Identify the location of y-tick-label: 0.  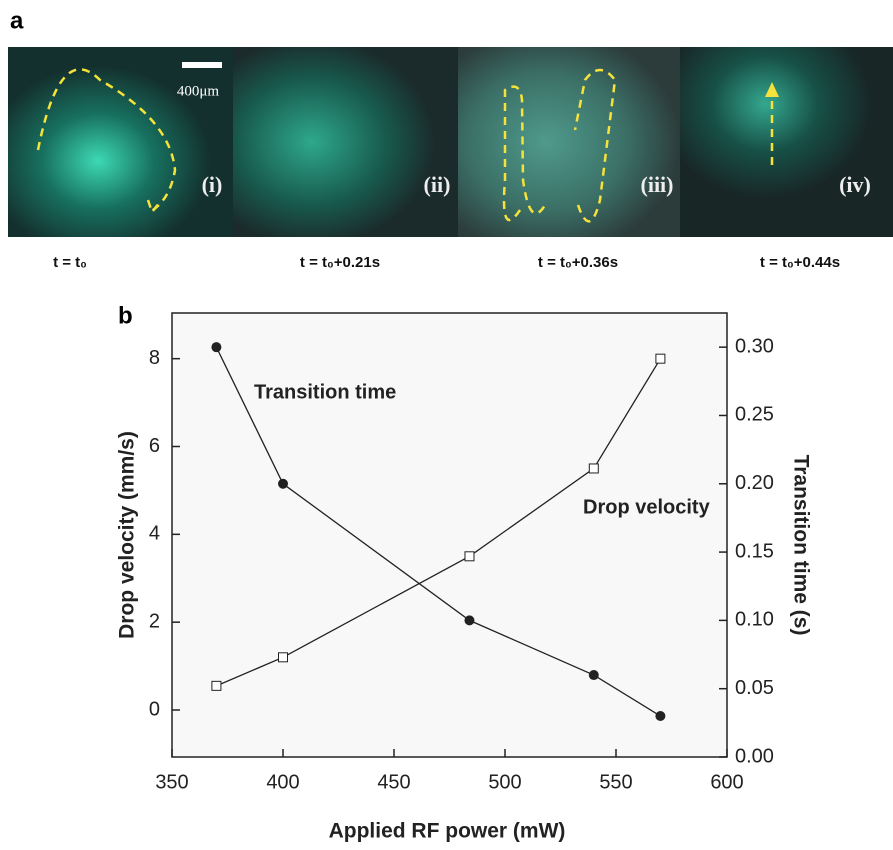
(154, 709).